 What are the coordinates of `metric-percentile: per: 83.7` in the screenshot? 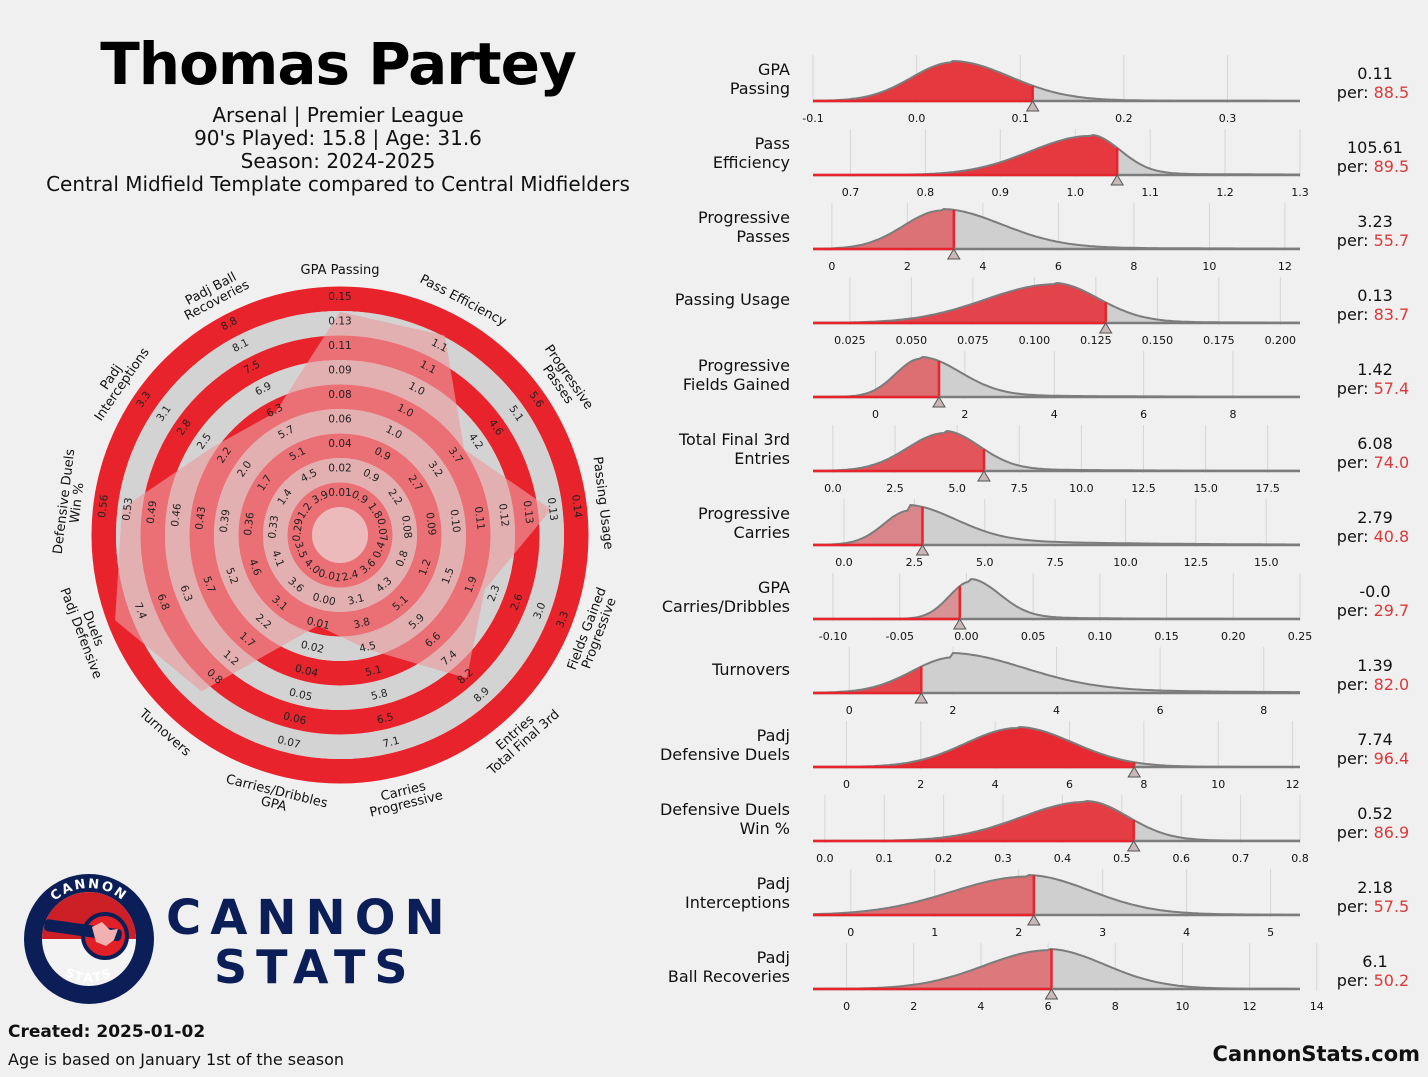 It's located at (1373, 314).